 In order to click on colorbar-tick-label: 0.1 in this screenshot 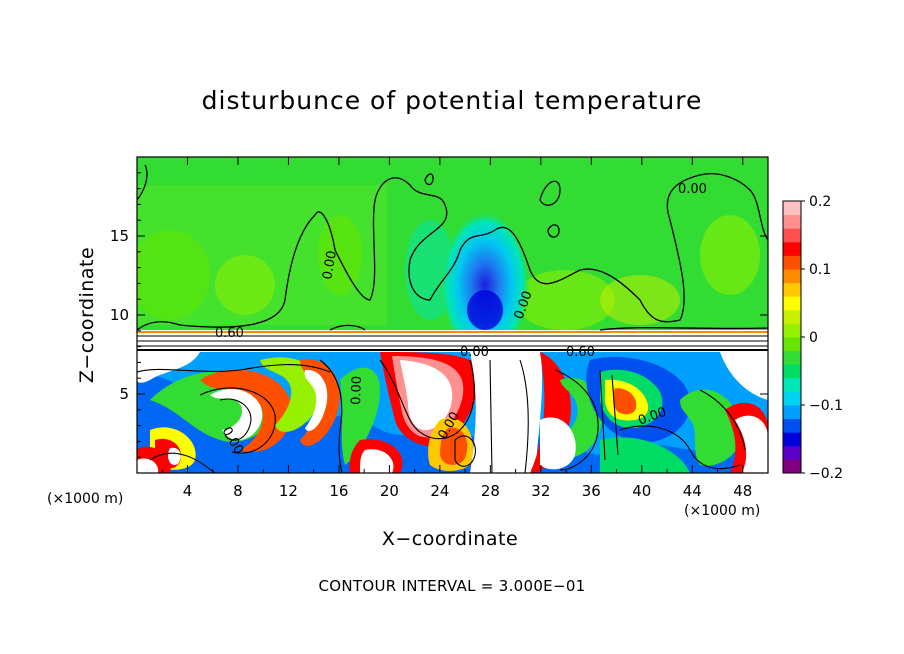, I will do `click(820, 270)`.